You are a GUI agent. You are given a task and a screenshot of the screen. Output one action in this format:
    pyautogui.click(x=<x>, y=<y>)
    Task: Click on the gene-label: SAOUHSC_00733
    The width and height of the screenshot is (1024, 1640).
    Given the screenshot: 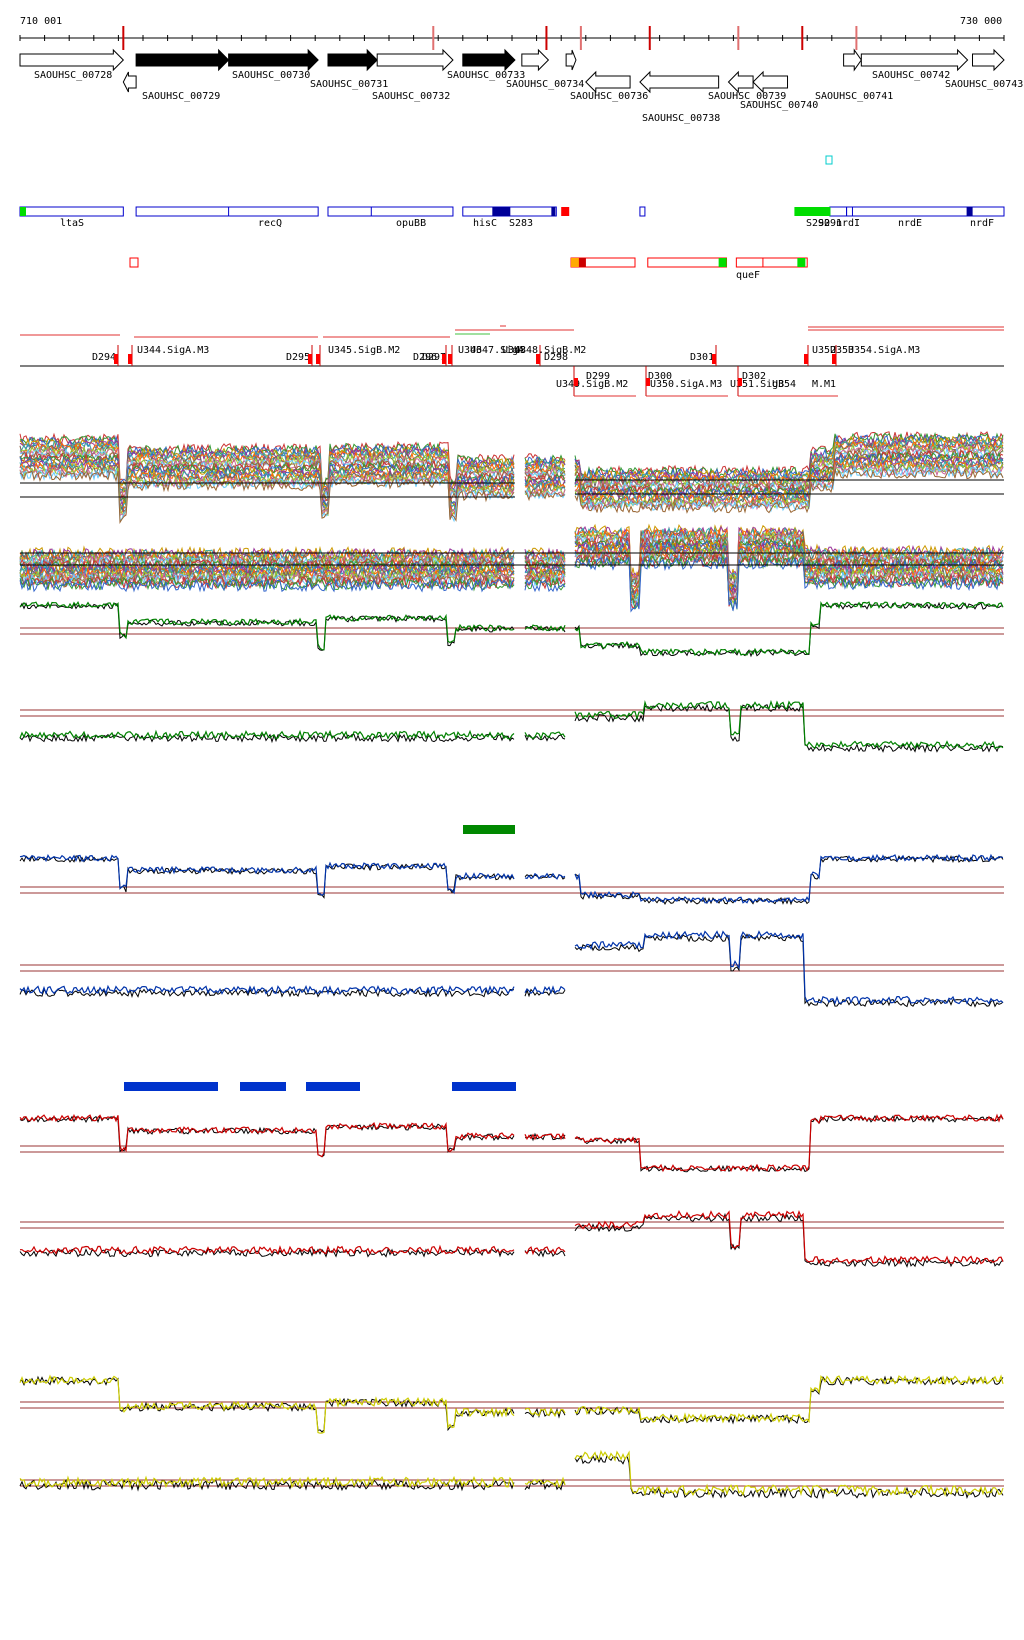 What is the action you would take?
    pyautogui.click(x=486, y=75)
    